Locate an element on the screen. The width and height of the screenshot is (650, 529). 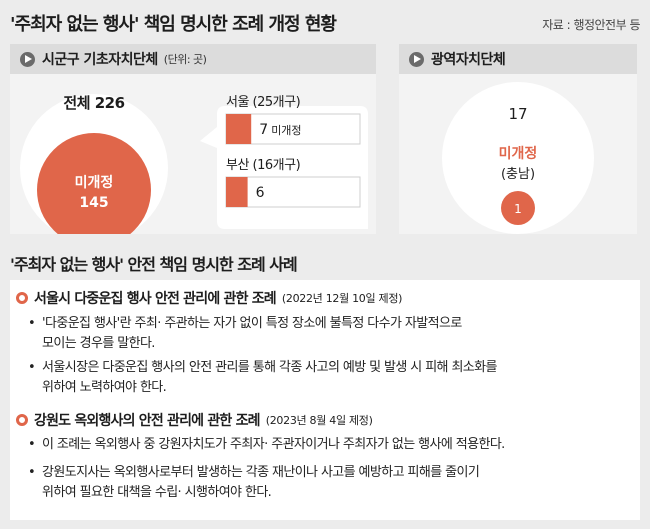
region-label: 부산 (16개구) is located at coordinates (263, 165).